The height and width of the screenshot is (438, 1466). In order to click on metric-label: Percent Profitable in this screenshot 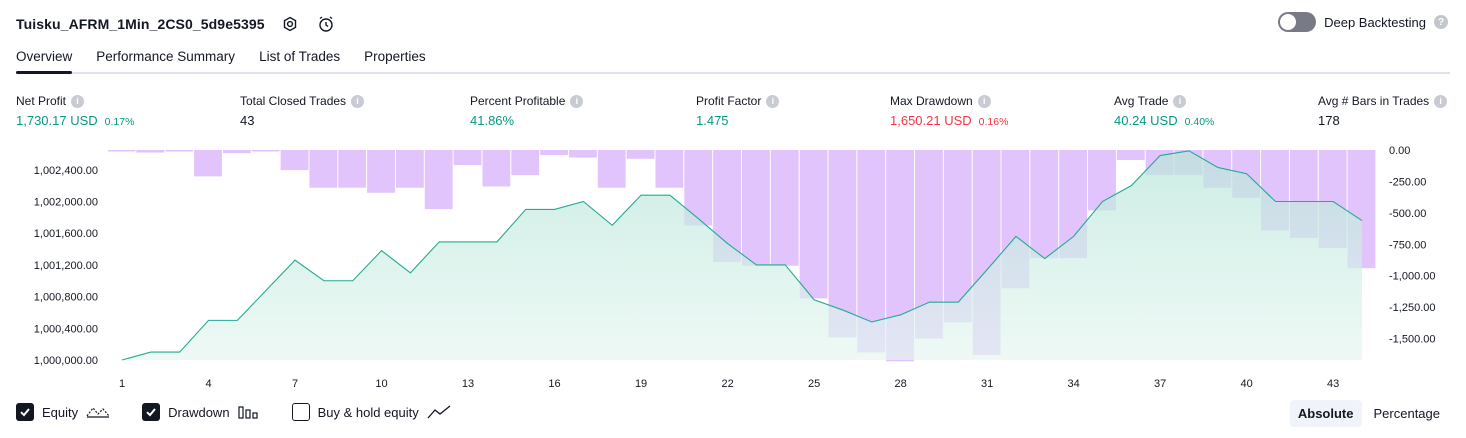, I will do `click(518, 101)`.